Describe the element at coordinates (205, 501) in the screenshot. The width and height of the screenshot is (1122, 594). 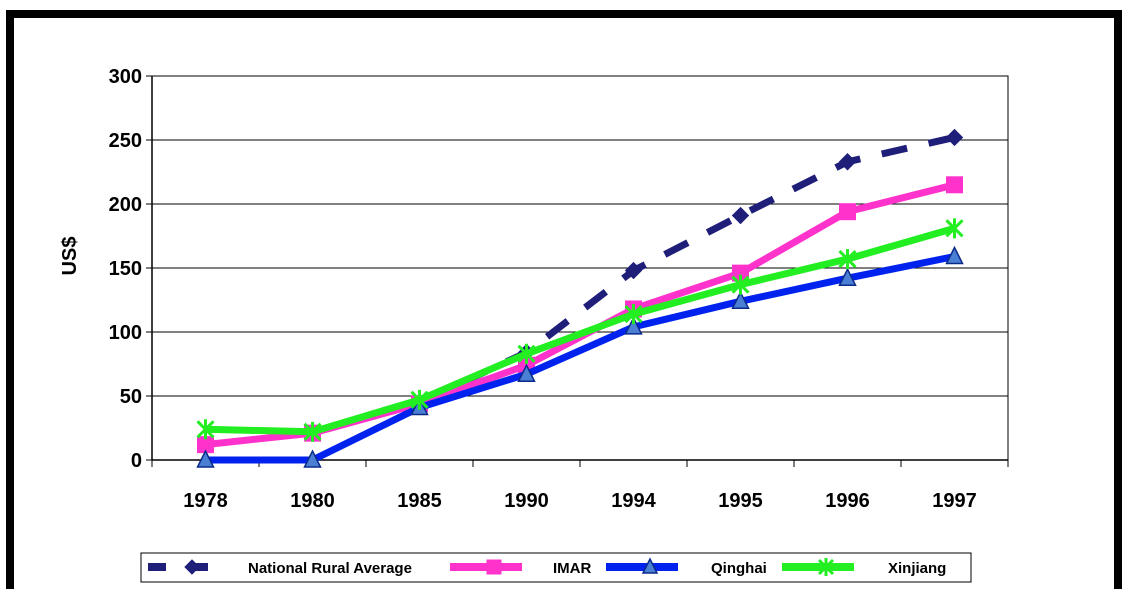
I see `x-tick-label: 1978` at that location.